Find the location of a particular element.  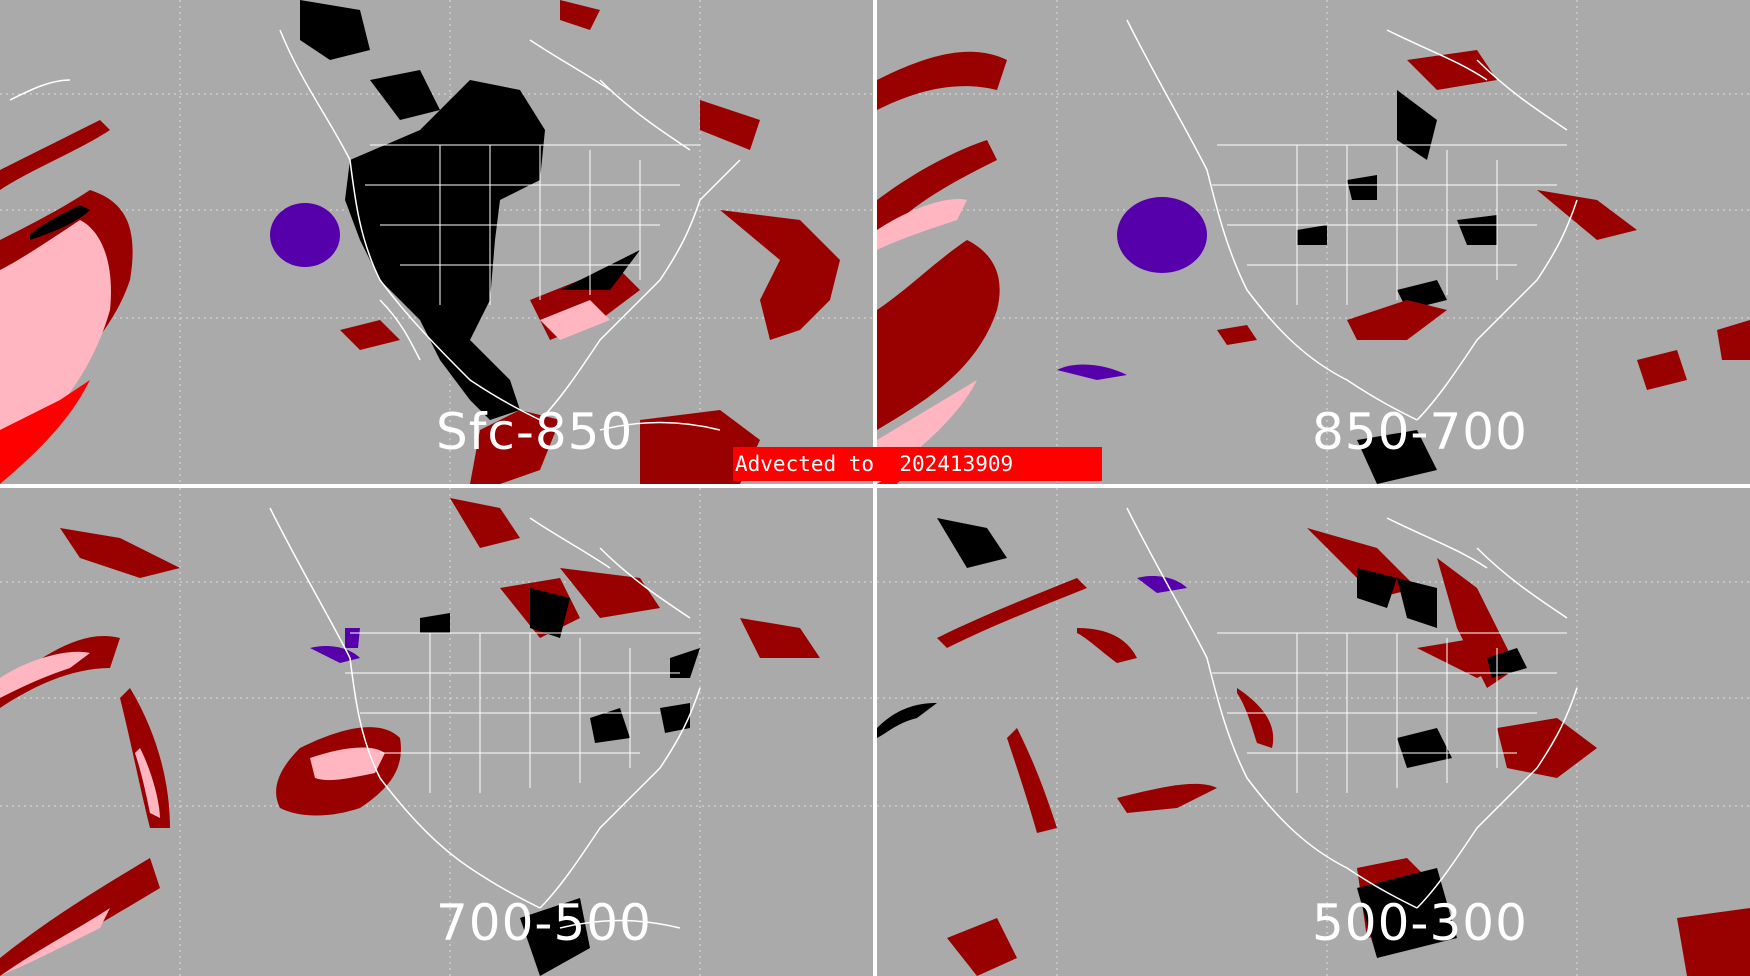

black-region-north is located at coordinates (335, 30).